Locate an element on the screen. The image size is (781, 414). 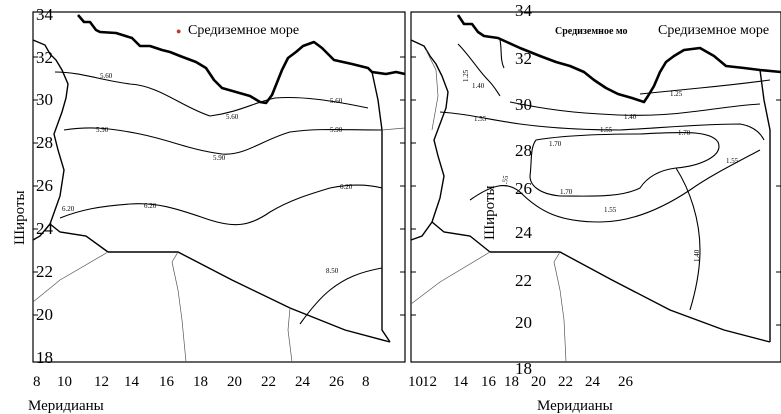
left-south-border is located at coordinates (249, 297).